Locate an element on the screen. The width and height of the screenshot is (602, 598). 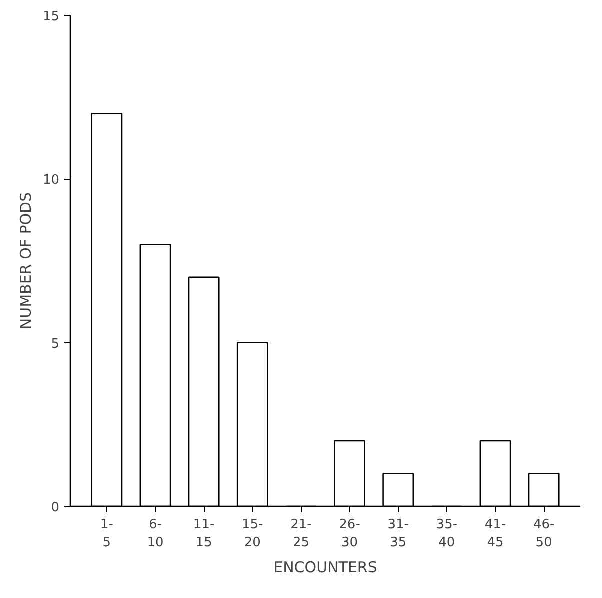
x-tick-label: 21- 25 is located at coordinates (301, 534).